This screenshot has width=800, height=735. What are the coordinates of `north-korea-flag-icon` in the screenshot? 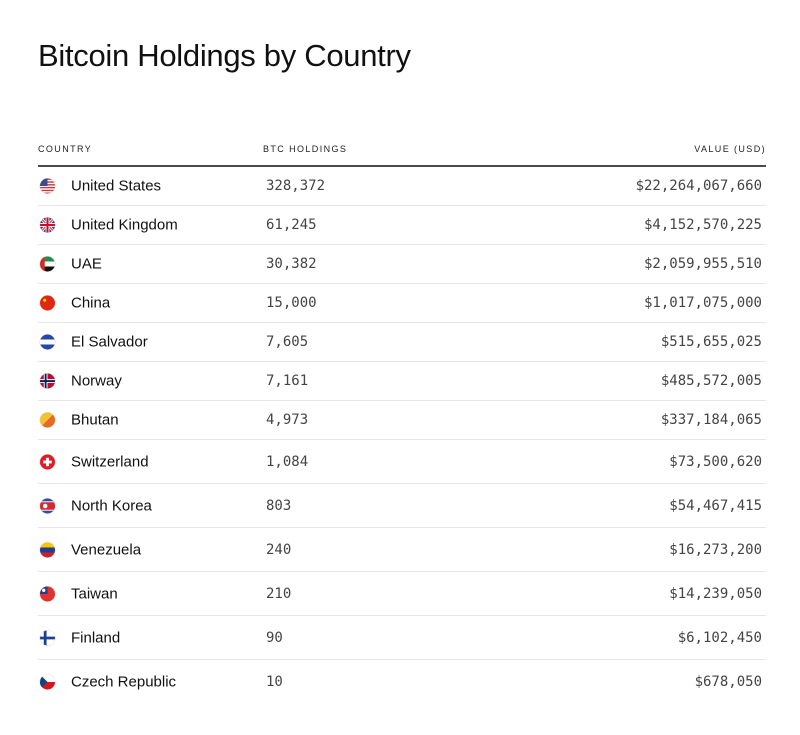 It's located at (47, 505).